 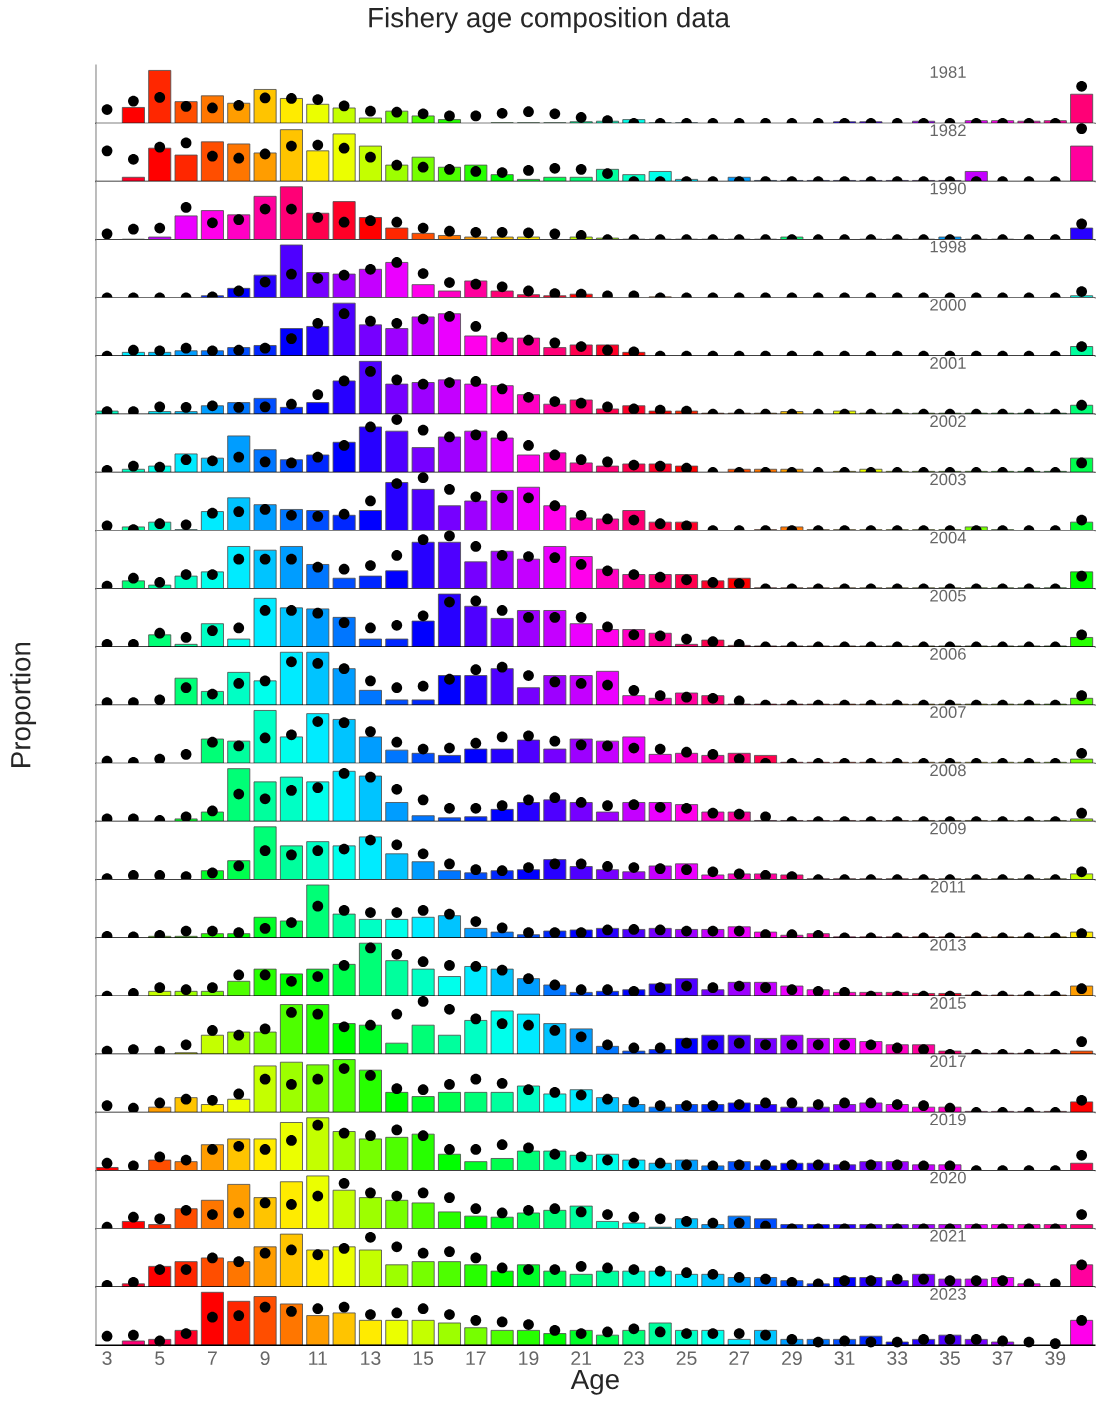 What do you see at coordinates (948, 304) in the screenshot?
I see `annotation: 2000` at bounding box center [948, 304].